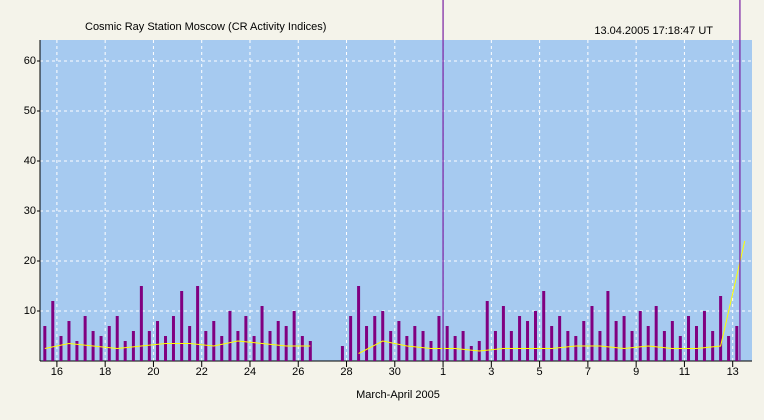 The height and width of the screenshot is (420, 764). I want to click on x-tick-label: 1, so click(443, 372).